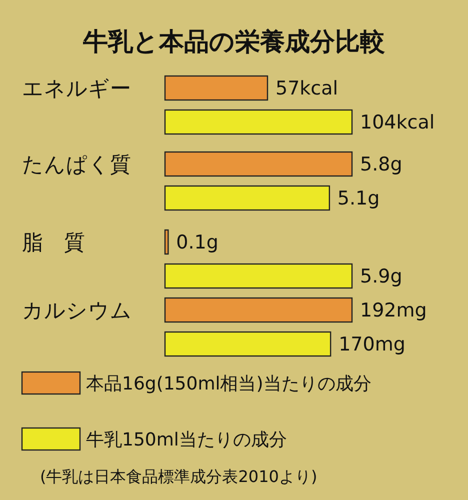  Describe the element at coordinates (397, 123) in the screenshot. I see `data-label: 104kcal` at that location.